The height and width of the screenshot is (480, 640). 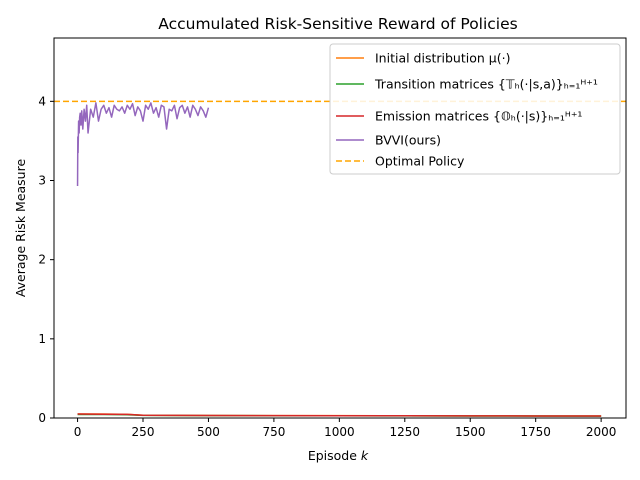 What do you see at coordinates (143, 432) in the screenshot?
I see `x-tick-label: 250` at bounding box center [143, 432].